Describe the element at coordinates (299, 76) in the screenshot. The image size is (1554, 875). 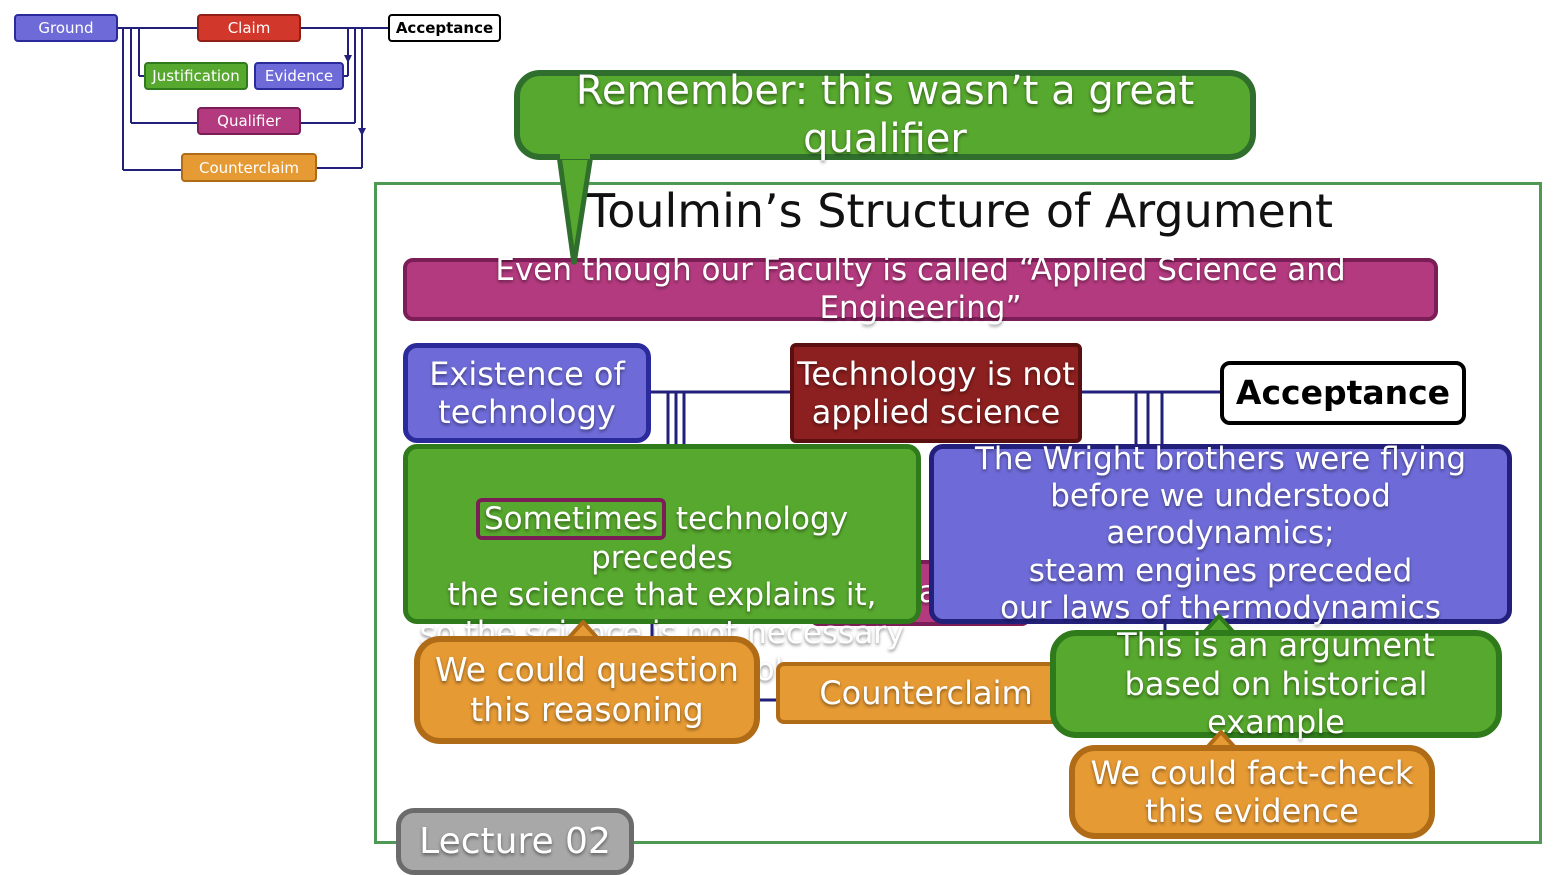
I see `mini-evidence-node: Evidence` at that location.